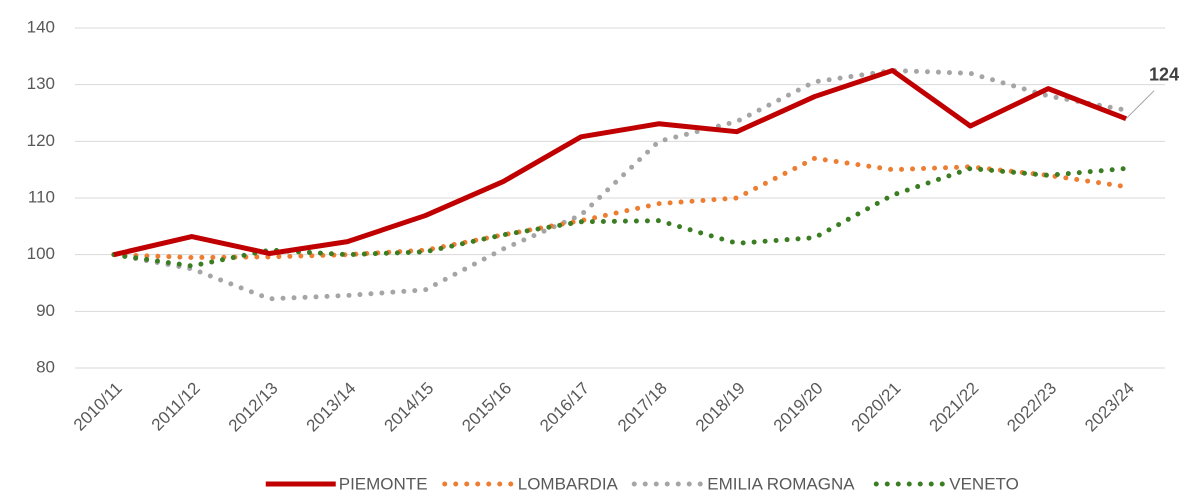 This screenshot has width=1179, height=496. Describe the element at coordinates (408, 407) in the screenshot. I see `x-tick-label: 2014/15` at that location.